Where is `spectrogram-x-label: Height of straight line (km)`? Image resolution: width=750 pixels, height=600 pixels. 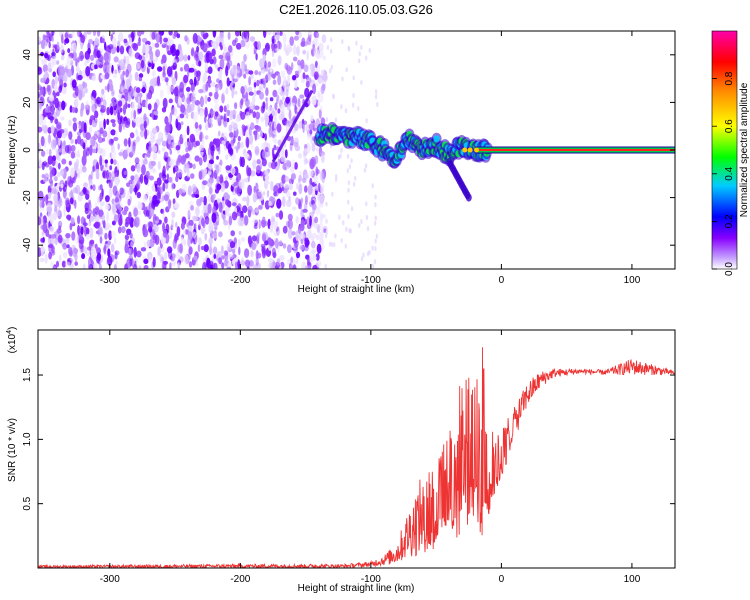 spectrogram-x-label: Height of straight line (km) is located at coordinates (356, 289).